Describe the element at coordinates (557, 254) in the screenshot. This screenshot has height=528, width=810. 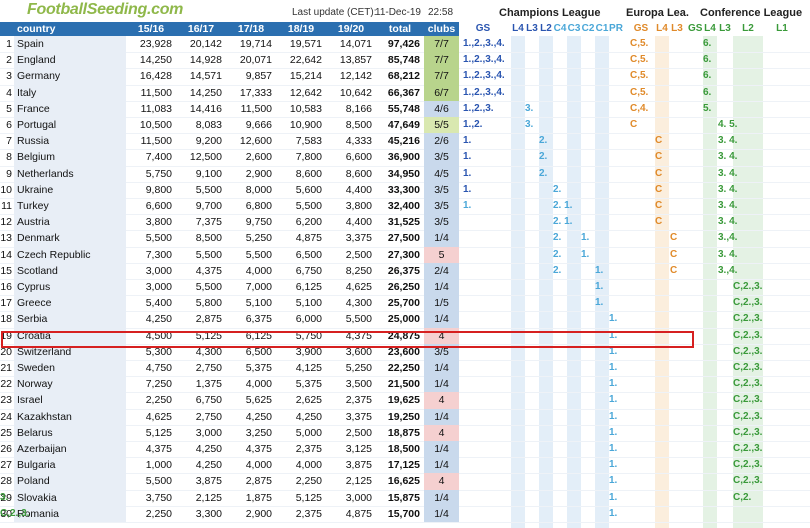
I see `cl-slot-mark: 2.` at that location.